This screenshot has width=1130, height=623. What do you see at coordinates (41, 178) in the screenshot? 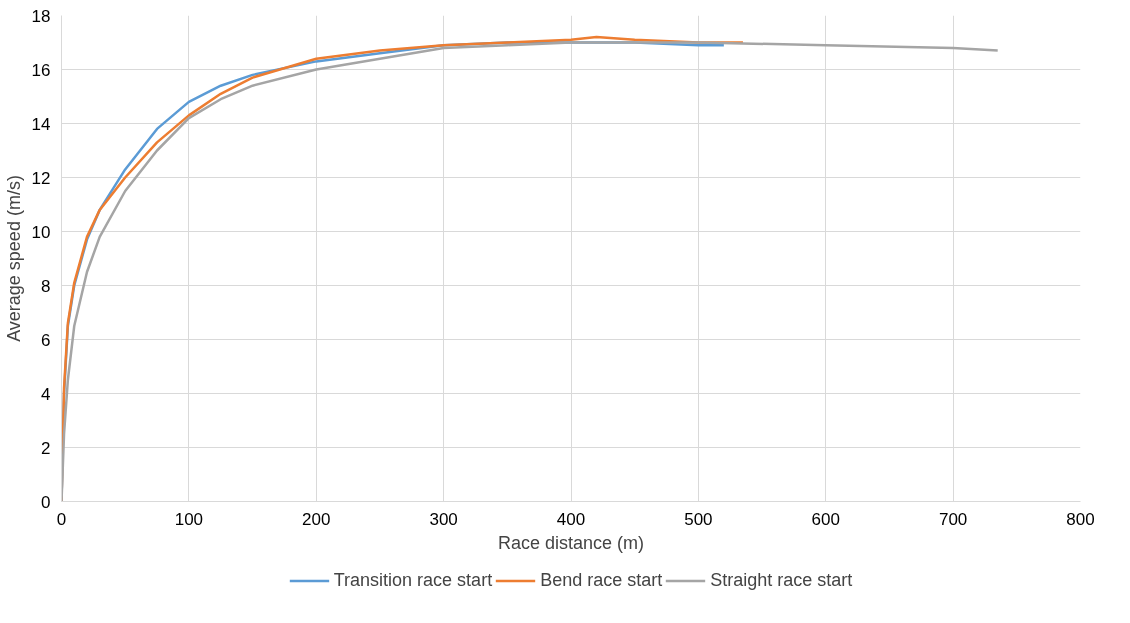
I see `y-tick-label: 12` at bounding box center [41, 178].